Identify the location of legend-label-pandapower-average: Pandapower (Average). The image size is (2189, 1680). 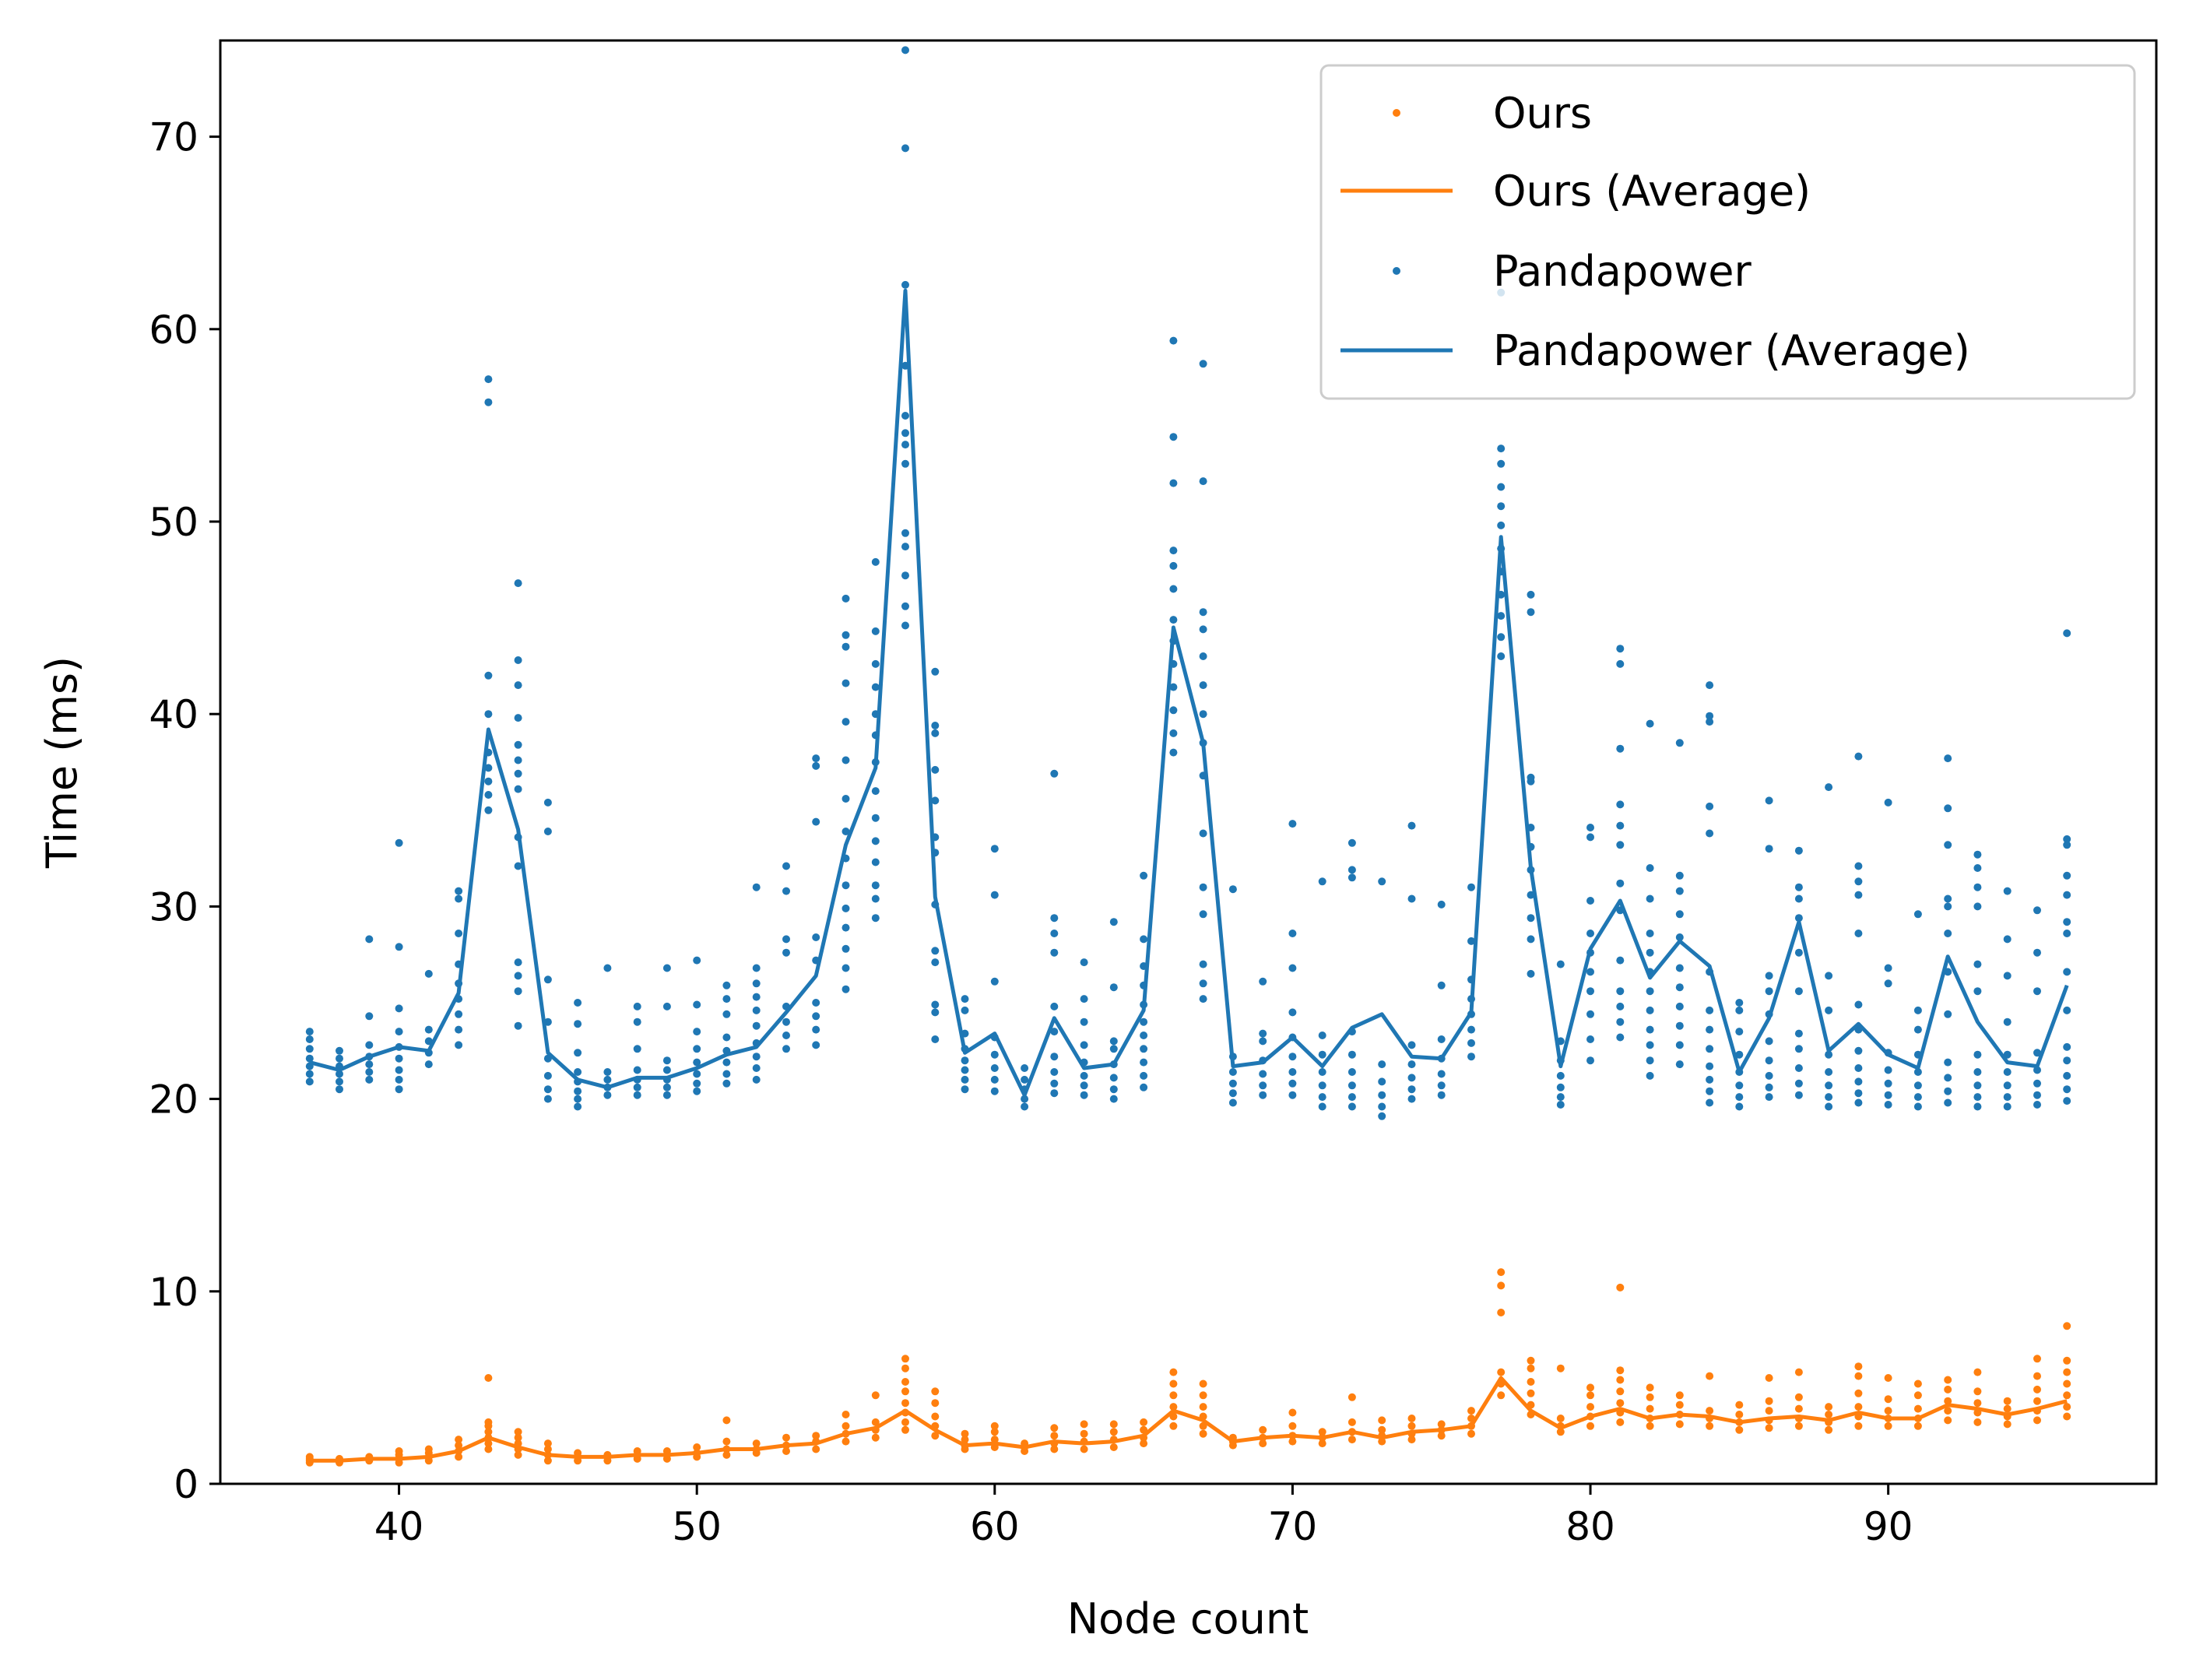
(1731, 350).